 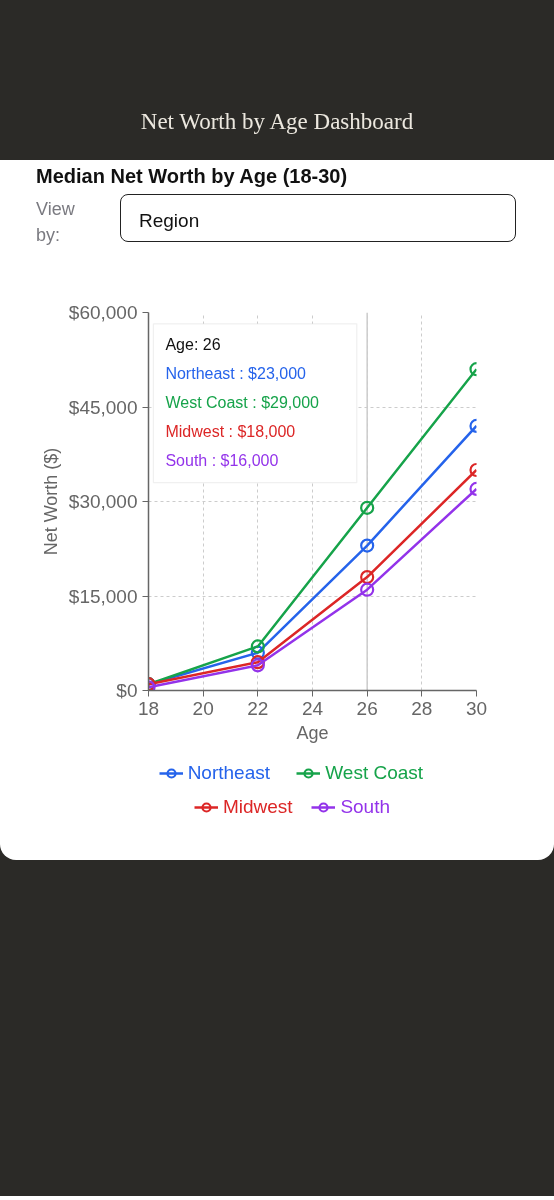 What do you see at coordinates (222, 460) in the screenshot?
I see `annotation: South : $16,000` at bounding box center [222, 460].